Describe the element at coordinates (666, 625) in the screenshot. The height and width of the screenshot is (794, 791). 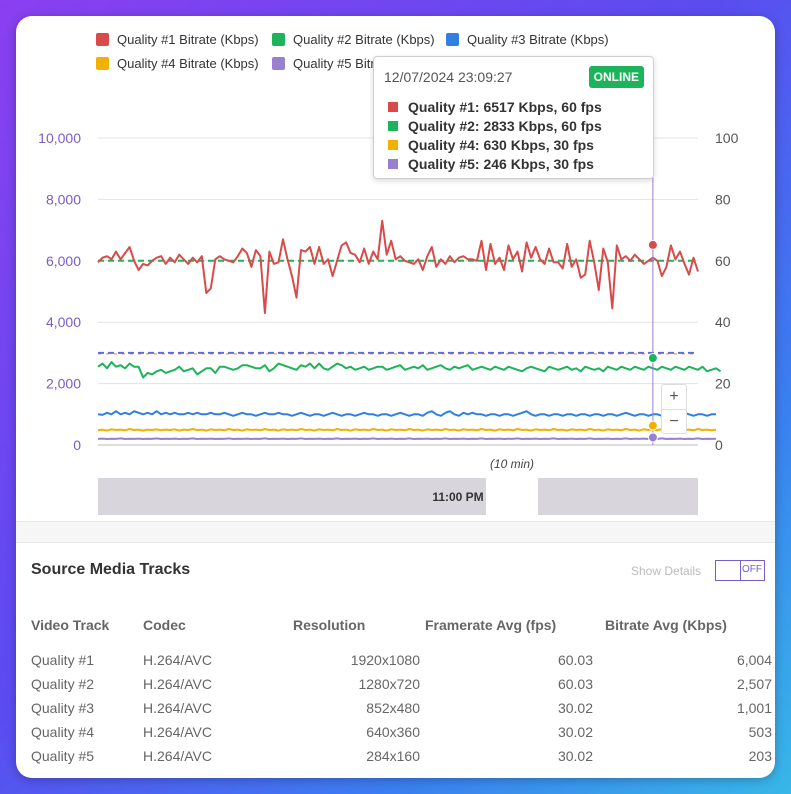
I see `column-header: Bitrate Avg (Kbps)` at that location.